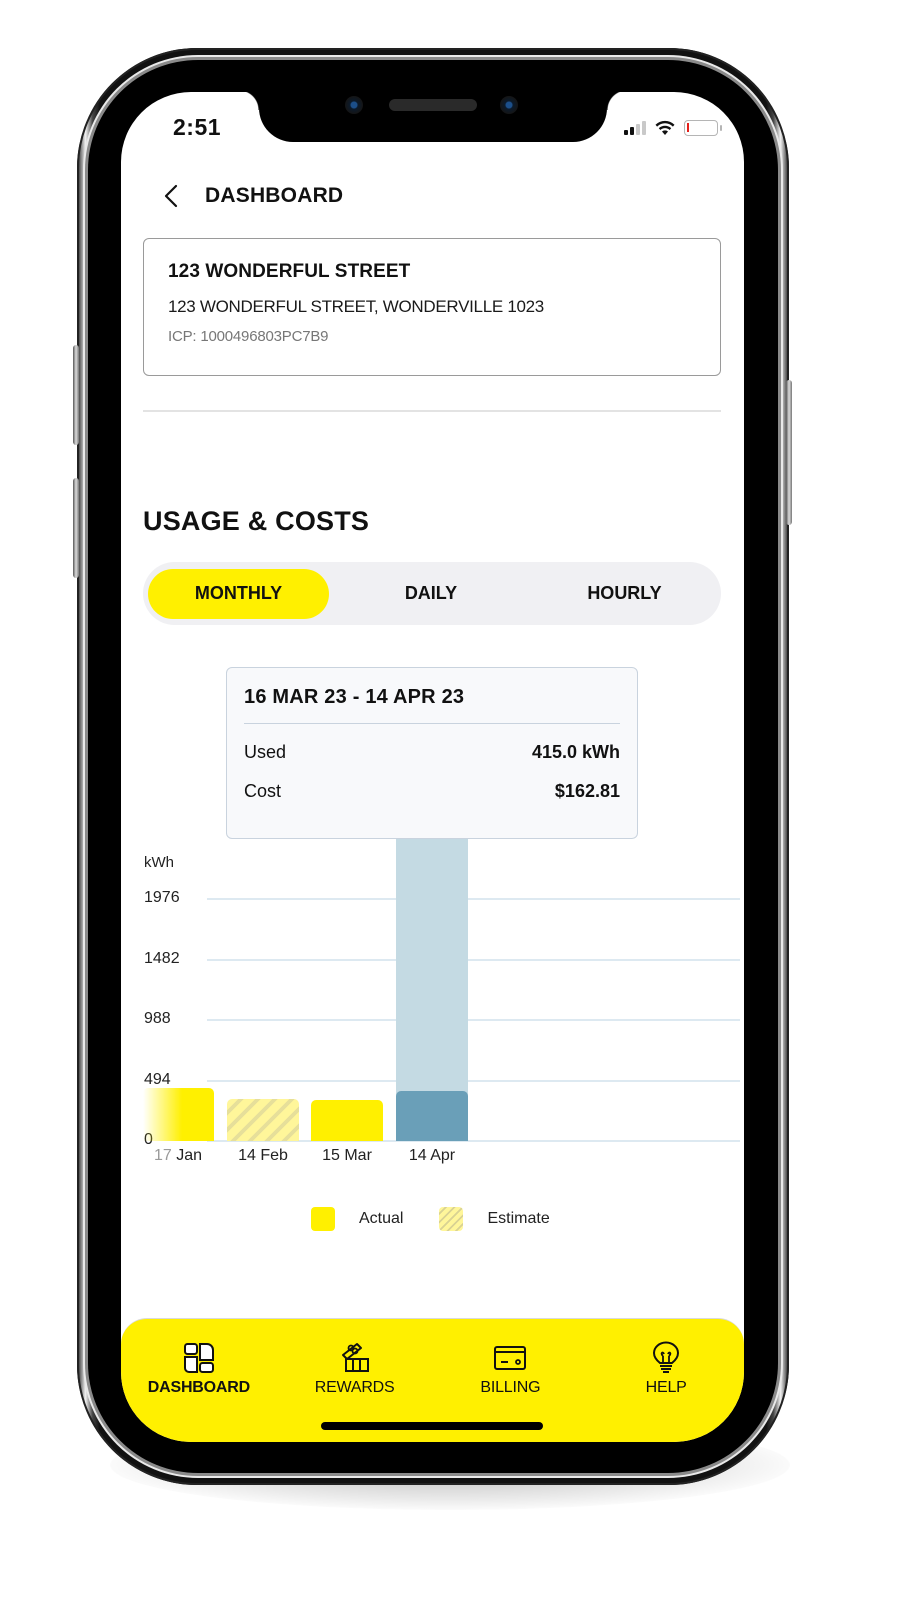  I want to click on y-axis-unit: kWh, so click(159, 862).